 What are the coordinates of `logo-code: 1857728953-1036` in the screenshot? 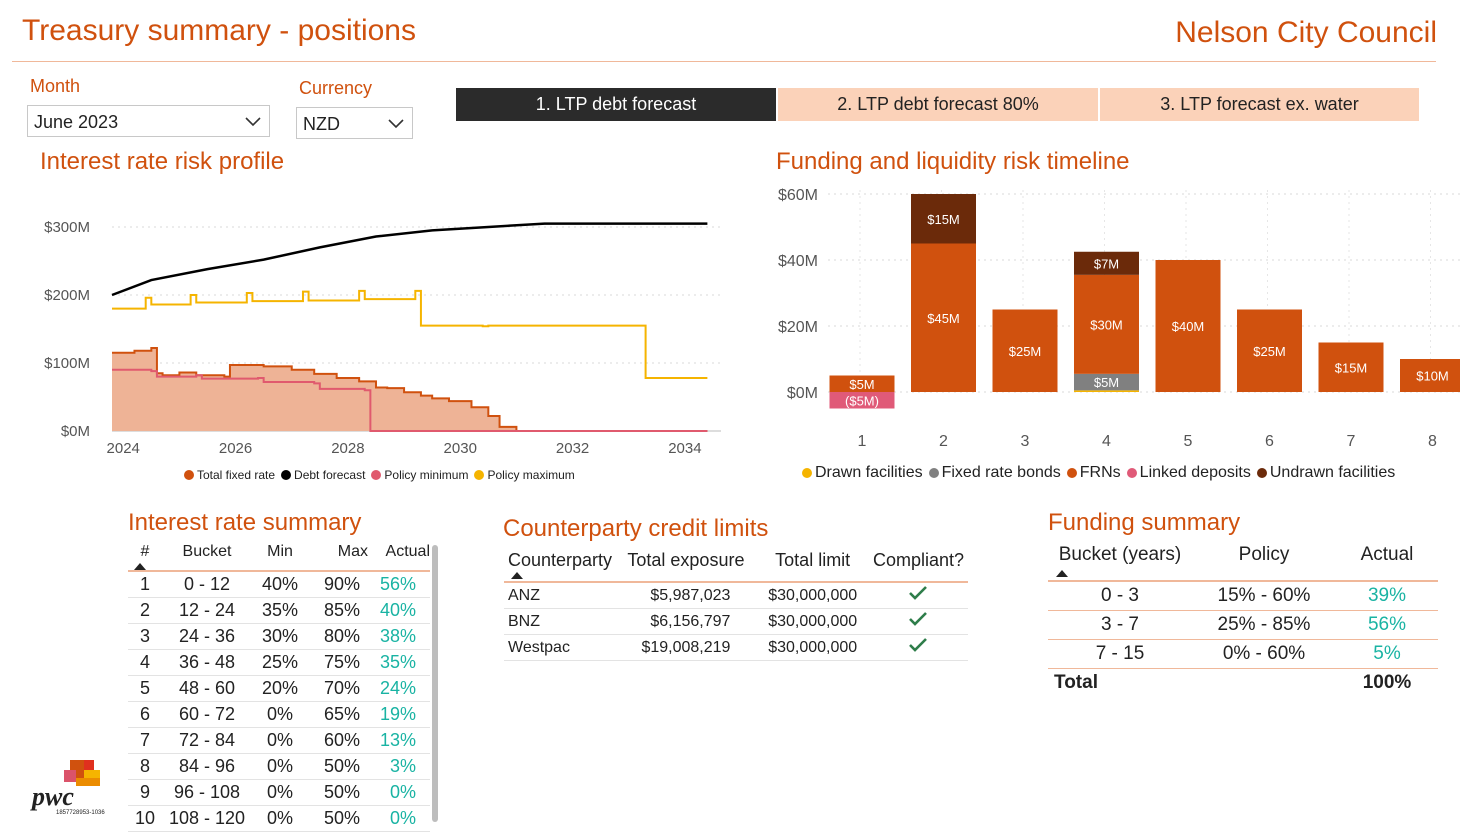 It's located at (80, 813).